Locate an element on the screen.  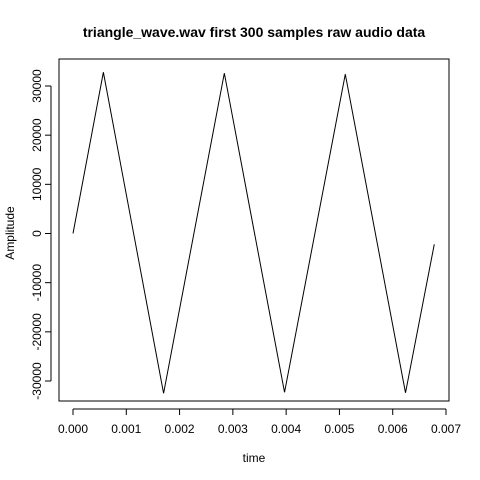
x-tick-label: 0.006 is located at coordinates (393, 429).